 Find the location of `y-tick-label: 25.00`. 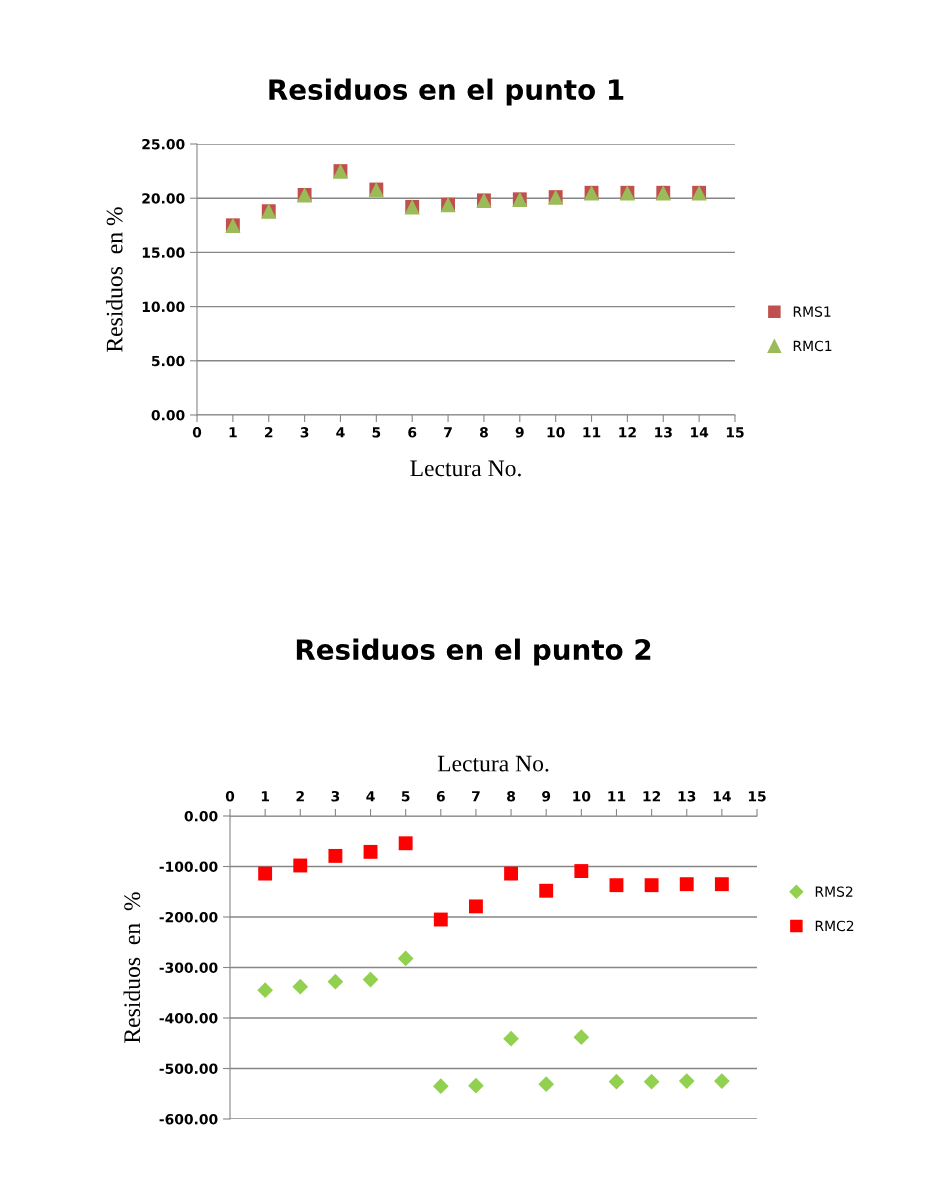

y-tick-label: 25.00 is located at coordinates (163, 144).